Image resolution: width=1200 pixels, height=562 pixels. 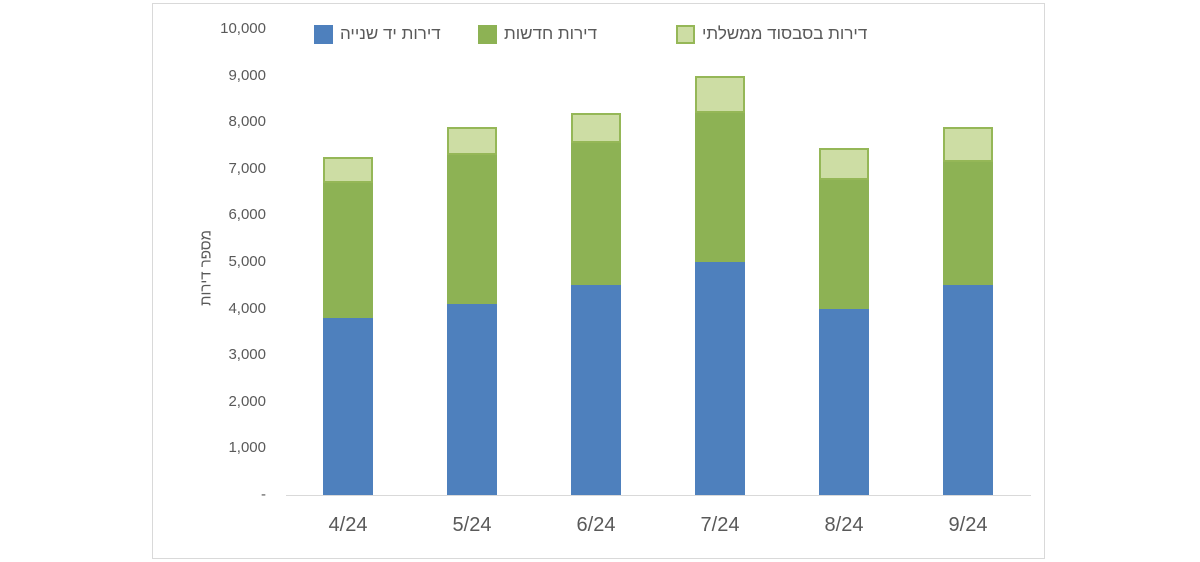 I want to click on x-tick-label: 8/24, so click(x=844, y=525).